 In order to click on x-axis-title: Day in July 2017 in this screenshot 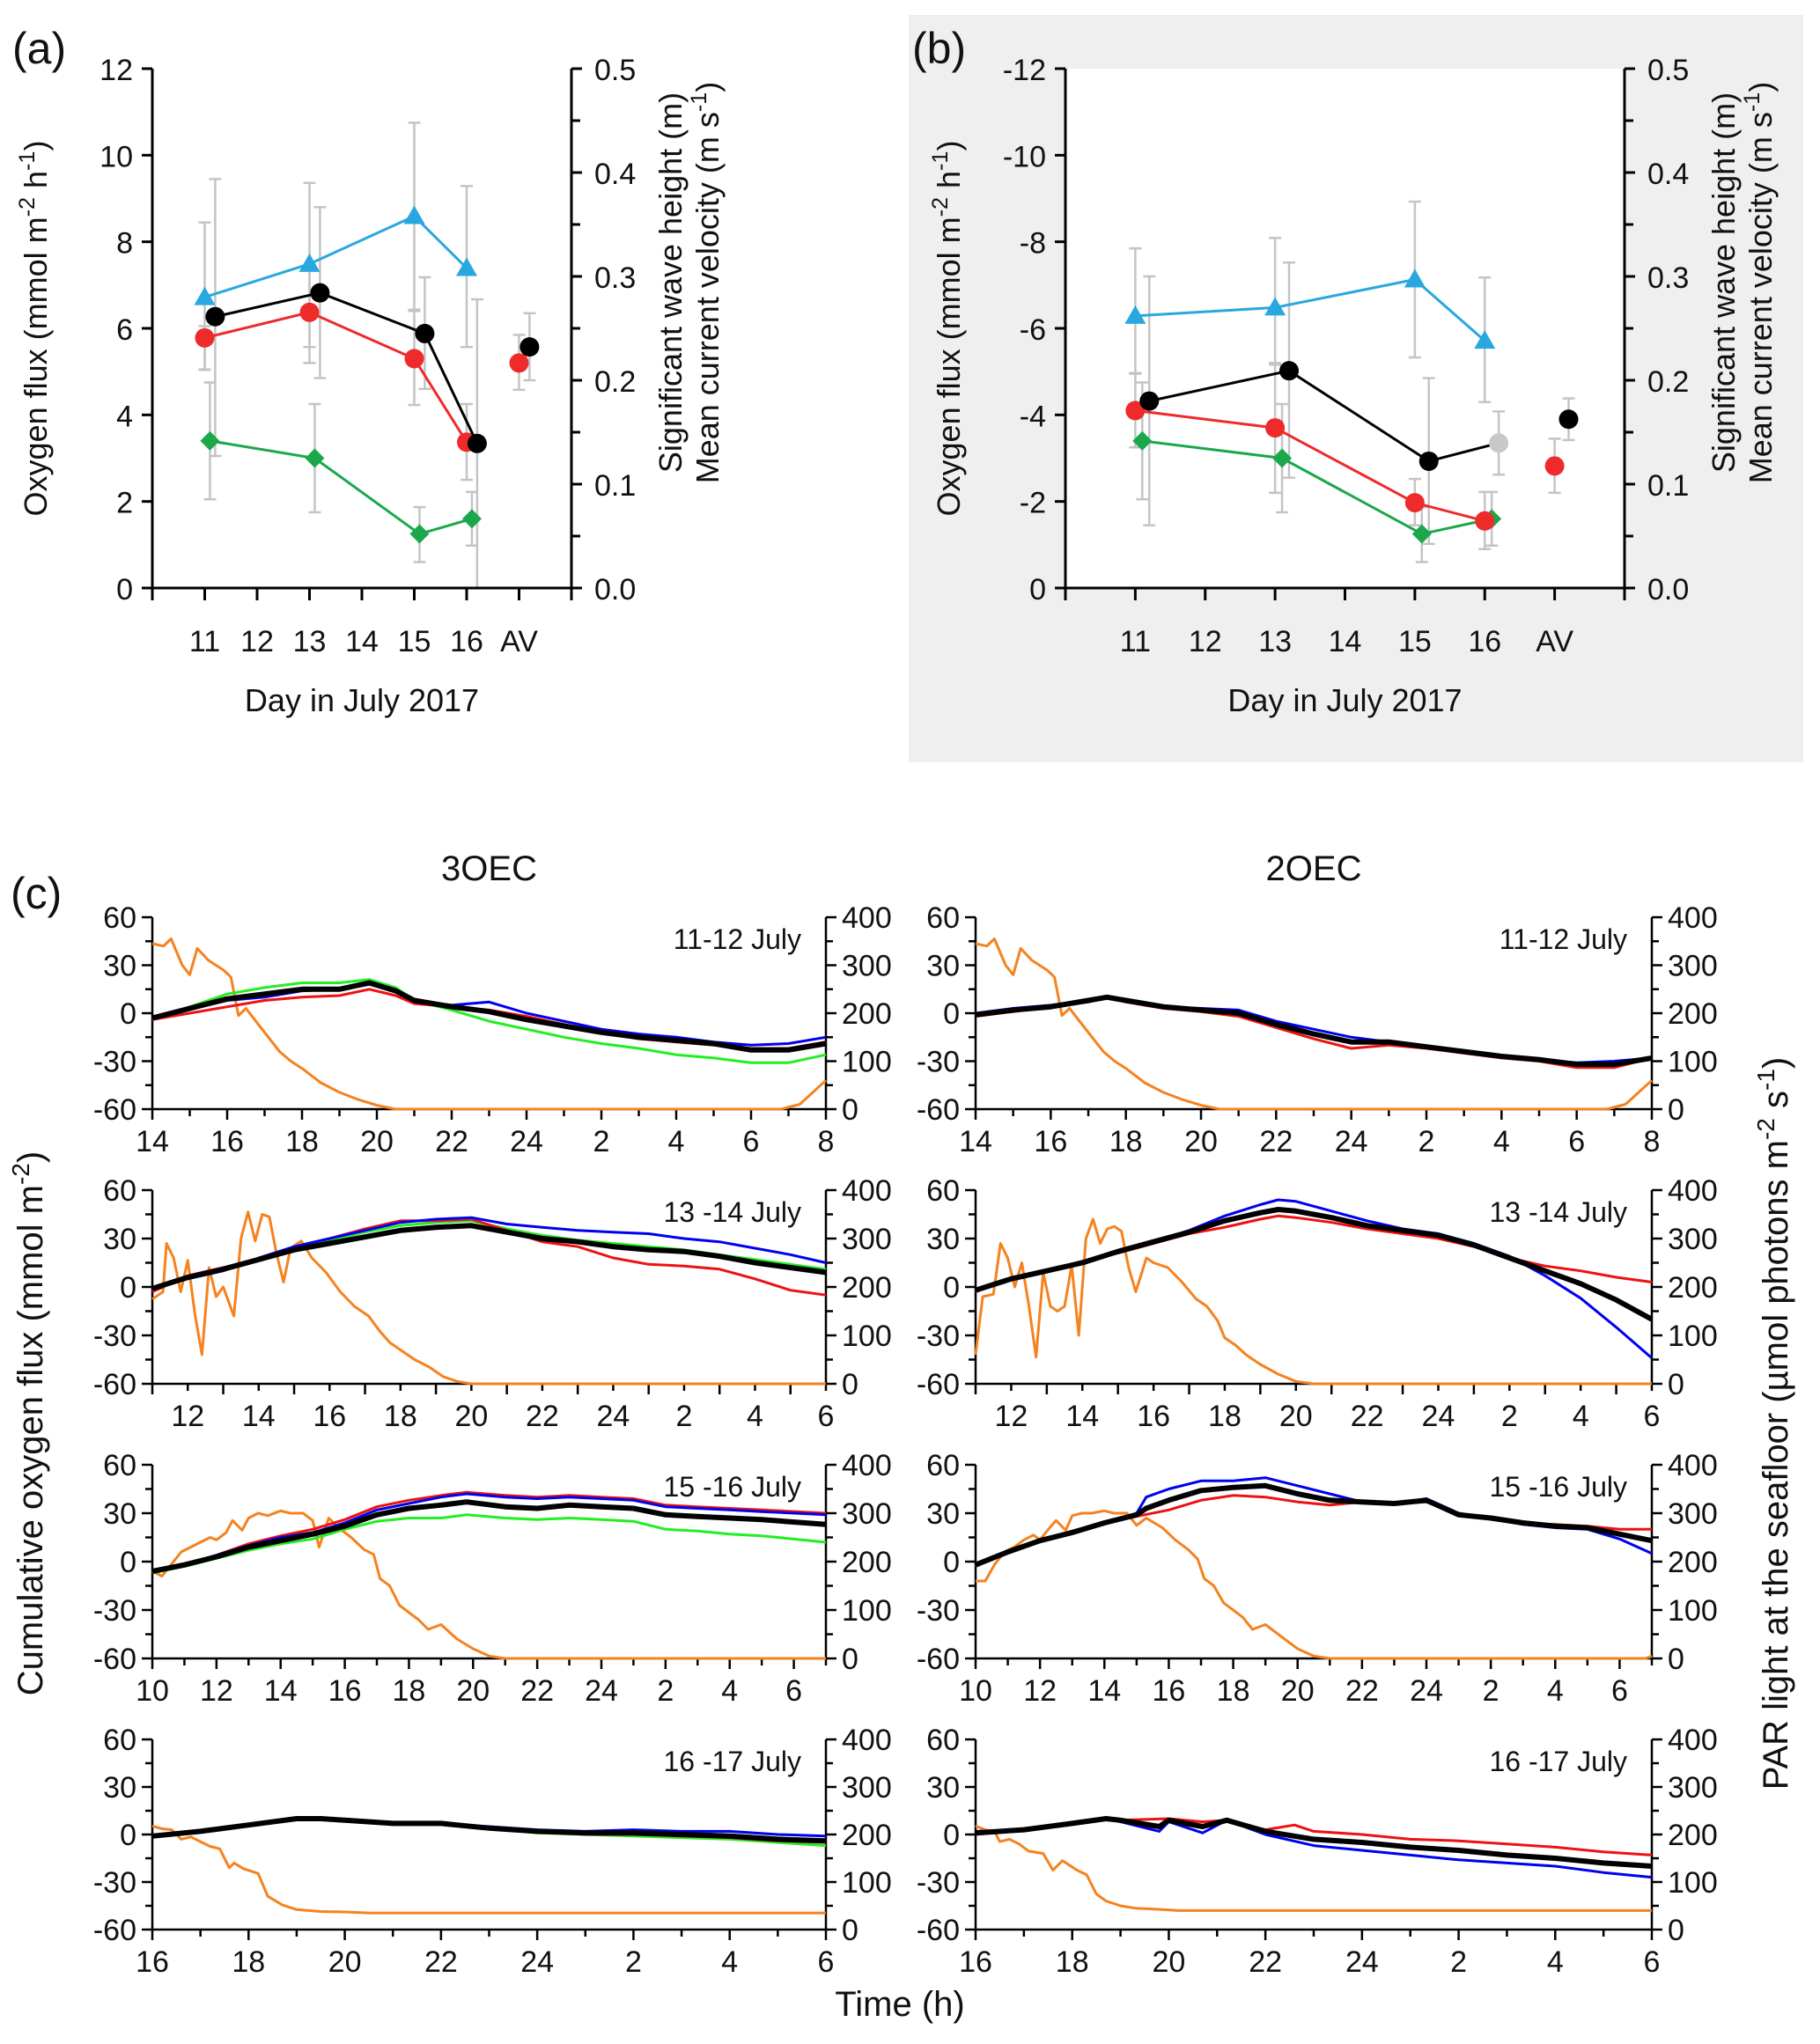, I will do `click(1344, 700)`.